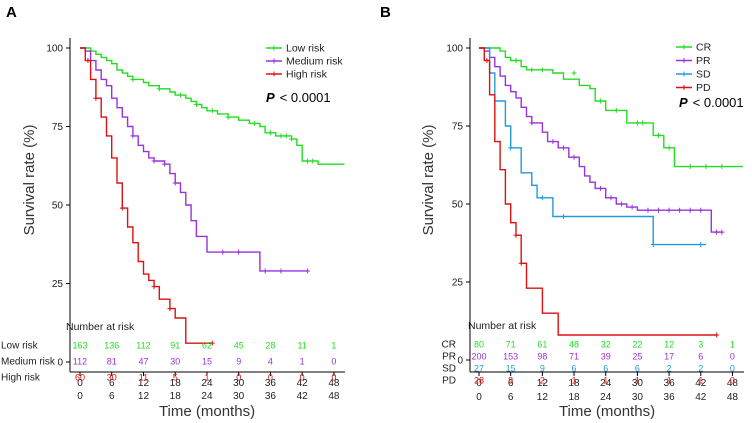 The width and height of the screenshot is (752, 423). Describe the element at coordinates (542, 357) in the screenshot. I see `panel-b-risk-value-pr: 98` at that location.